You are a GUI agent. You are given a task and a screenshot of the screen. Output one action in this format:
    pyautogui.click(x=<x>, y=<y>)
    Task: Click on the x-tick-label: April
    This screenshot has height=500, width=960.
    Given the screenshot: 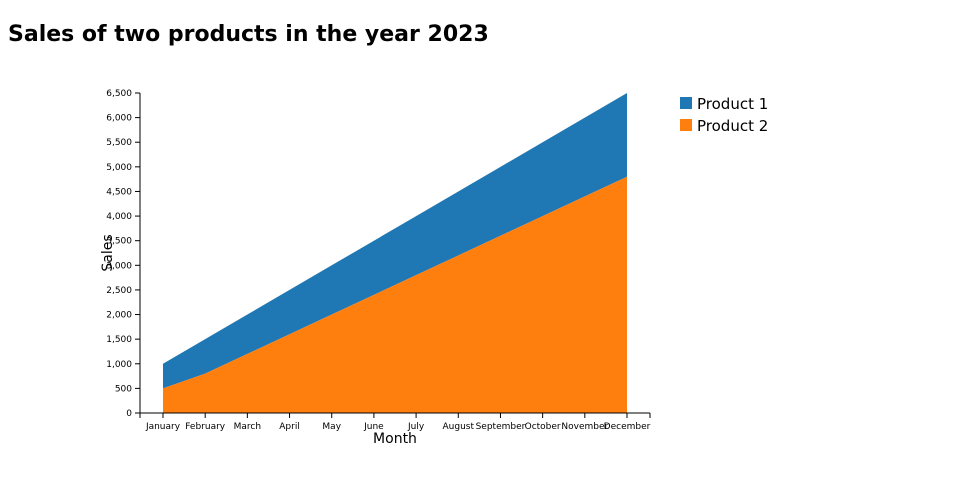 What is the action you would take?
    pyautogui.click(x=289, y=427)
    